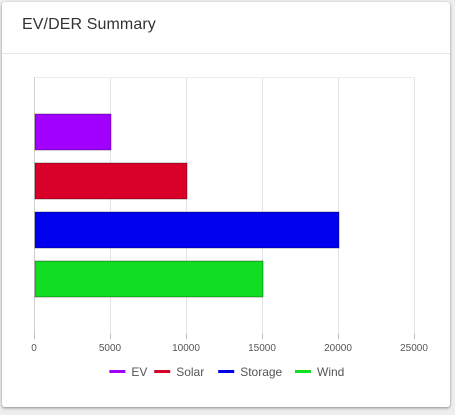  What do you see at coordinates (149, 279) in the screenshot?
I see `bar-wind` at bounding box center [149, 279].